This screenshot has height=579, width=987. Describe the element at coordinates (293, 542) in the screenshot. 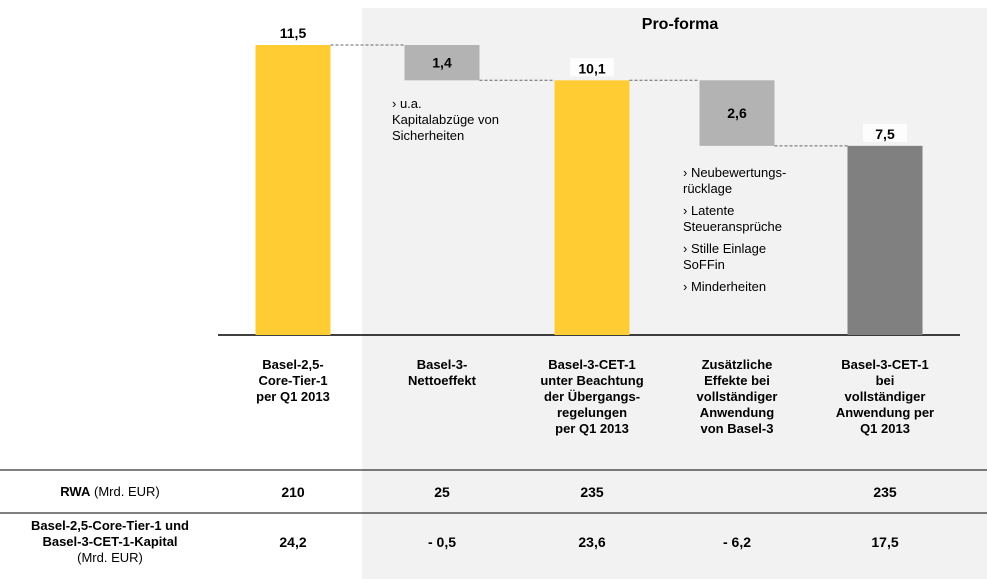

I see `table-cell: 24,2` at that location.